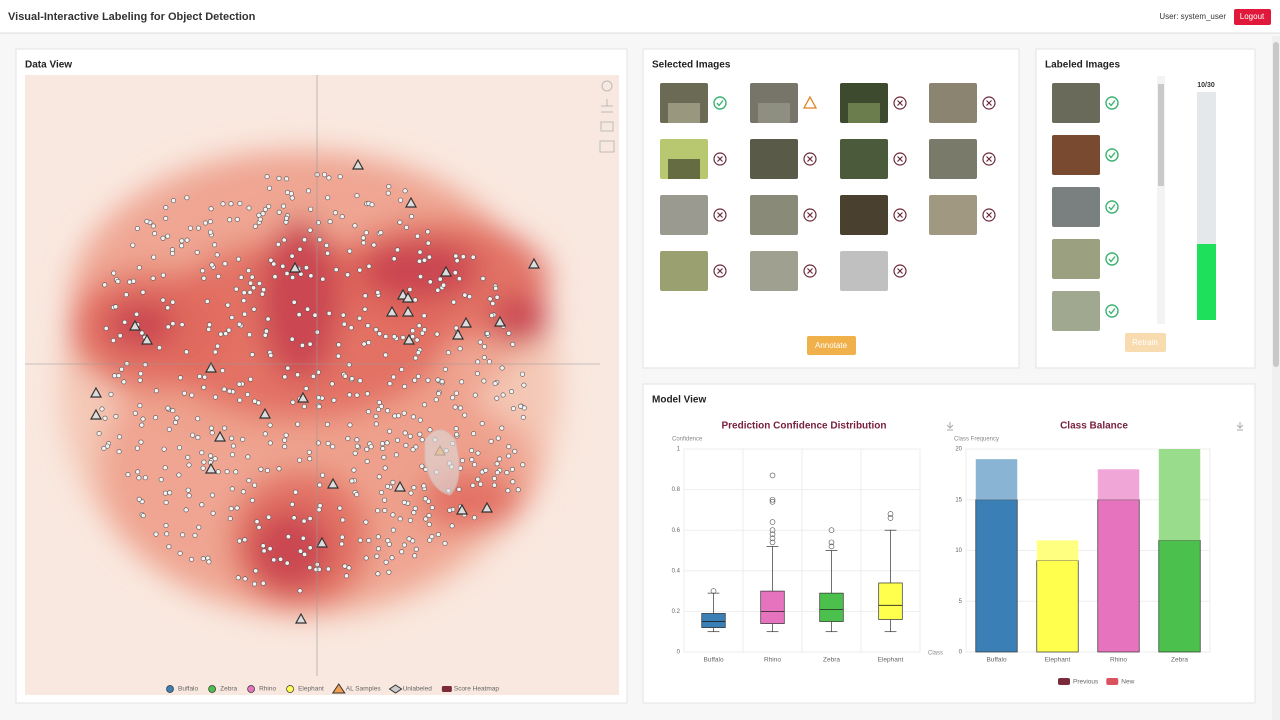  I want to click on retrain-text: Retrain, so click(1145, 342).